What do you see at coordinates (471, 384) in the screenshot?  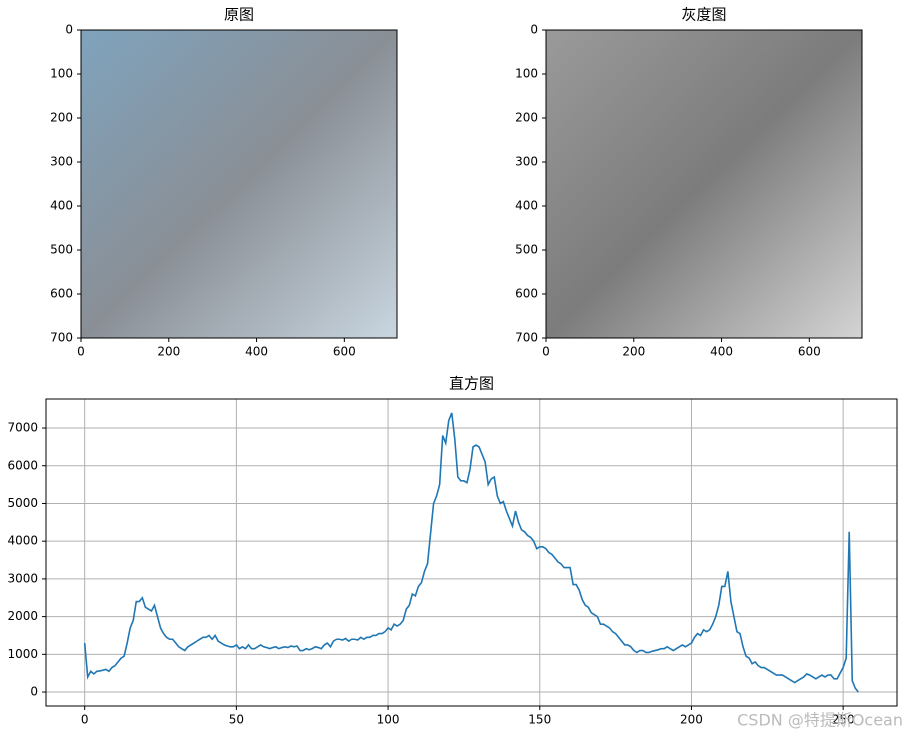 I see `axes-title: 直方图` at bounding box center [471, 384].